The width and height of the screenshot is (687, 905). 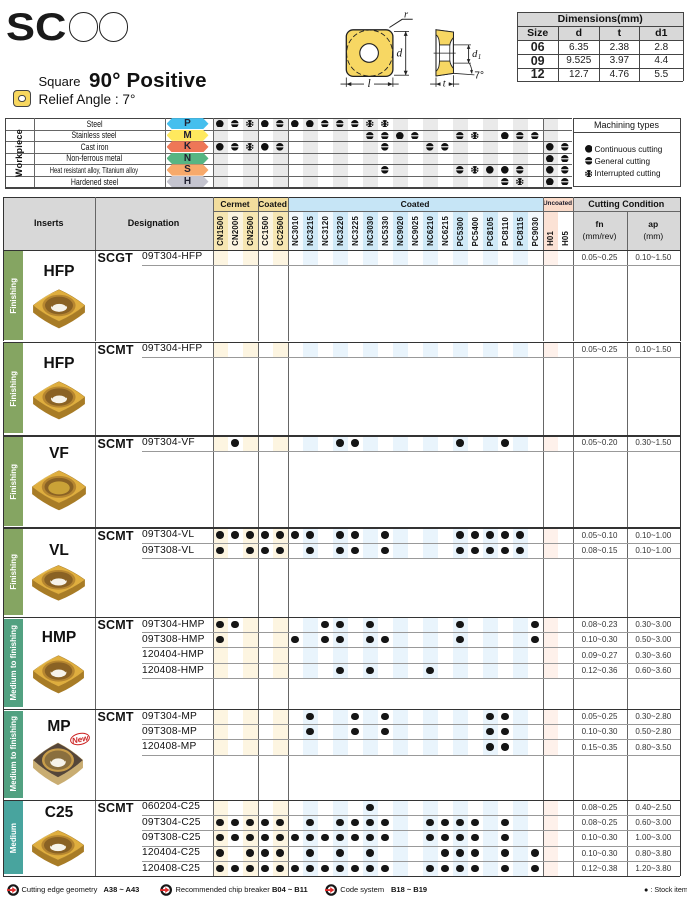 I want to click on svg-text: 7°, so click(x=479, y=75).